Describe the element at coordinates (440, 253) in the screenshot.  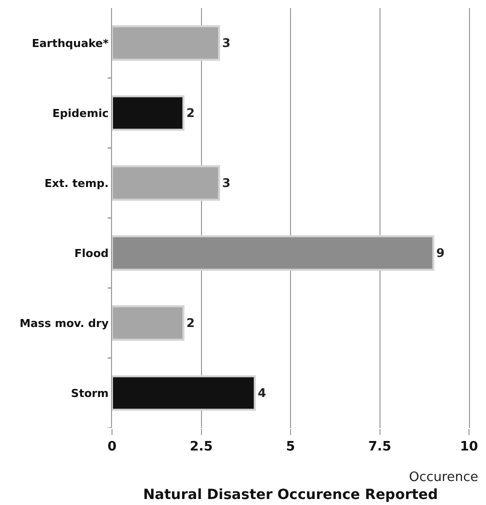
I see `data-label: 9` at that location.